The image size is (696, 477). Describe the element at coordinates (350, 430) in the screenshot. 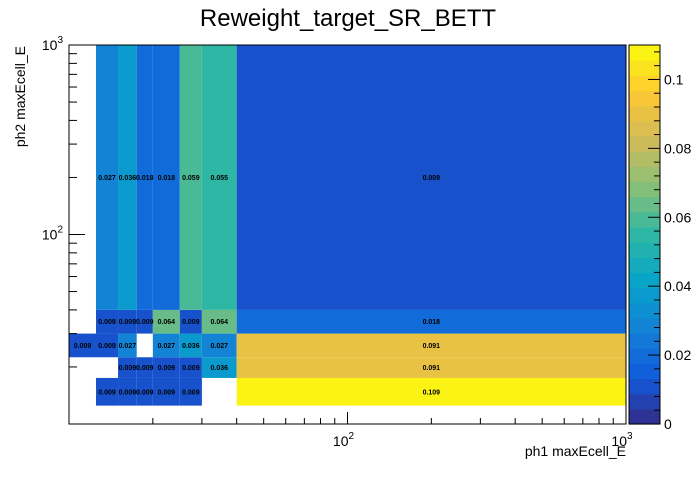

I see `x-axis: 10² 10³` at that location.